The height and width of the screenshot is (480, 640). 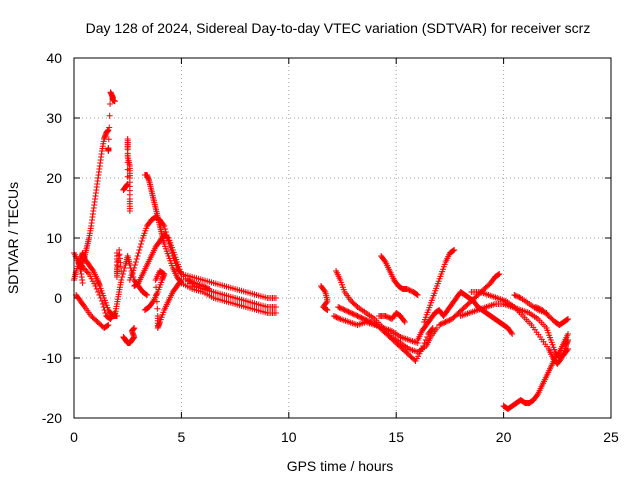 I want to click on series-arc6, so click(x=111, y=121).